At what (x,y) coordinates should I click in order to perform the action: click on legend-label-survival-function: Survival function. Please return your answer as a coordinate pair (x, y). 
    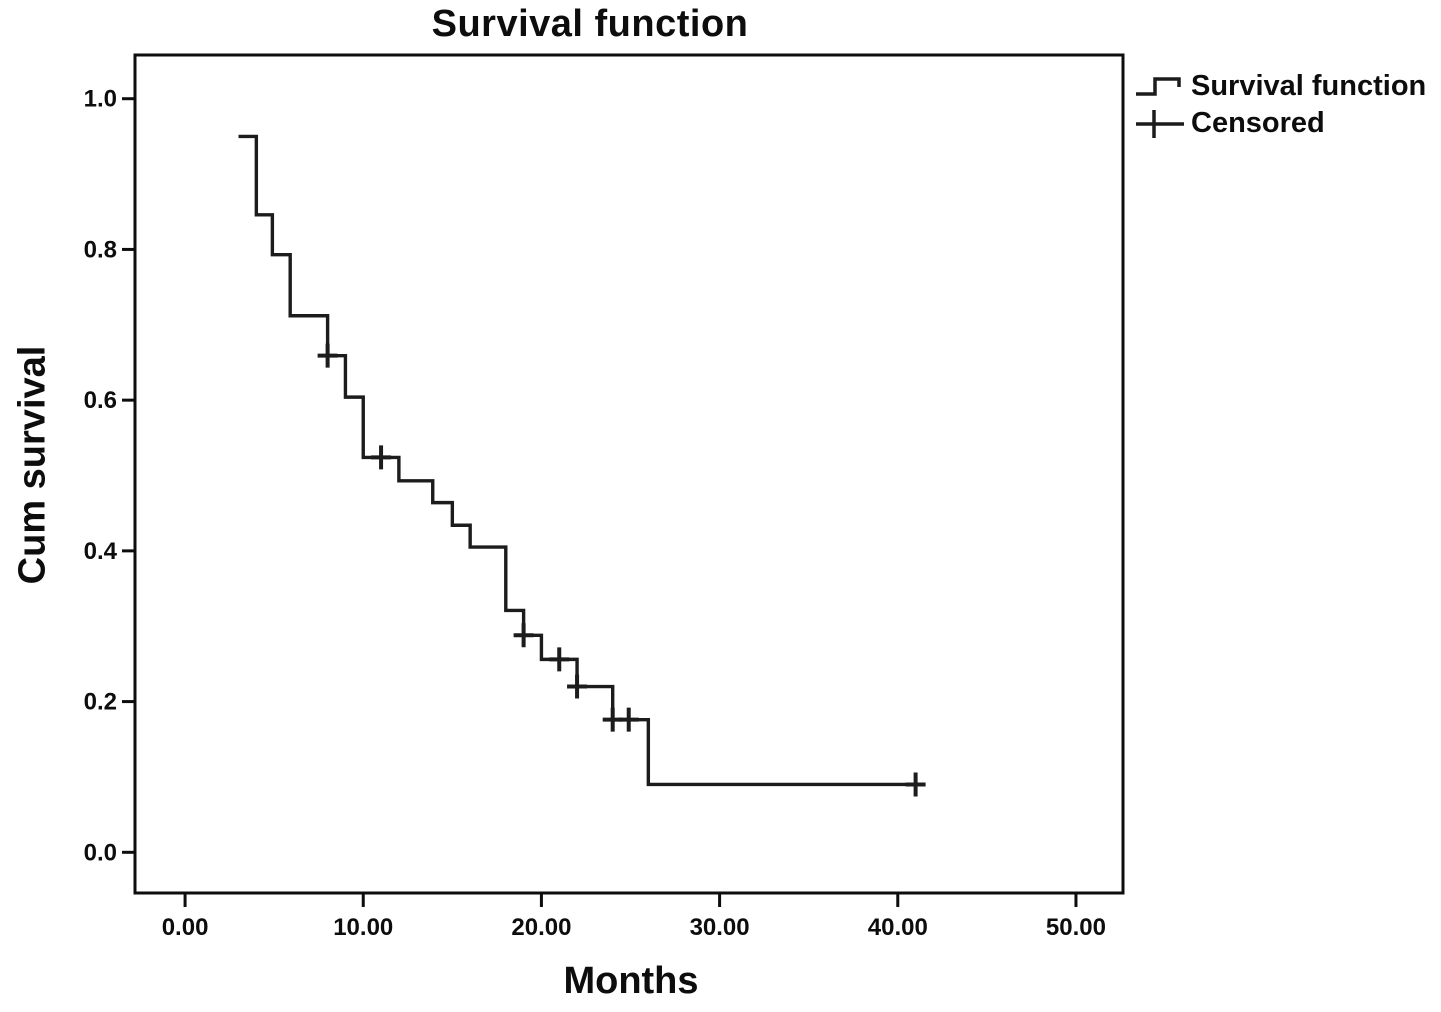
    Looking at the image, I should click on (1309, 86).